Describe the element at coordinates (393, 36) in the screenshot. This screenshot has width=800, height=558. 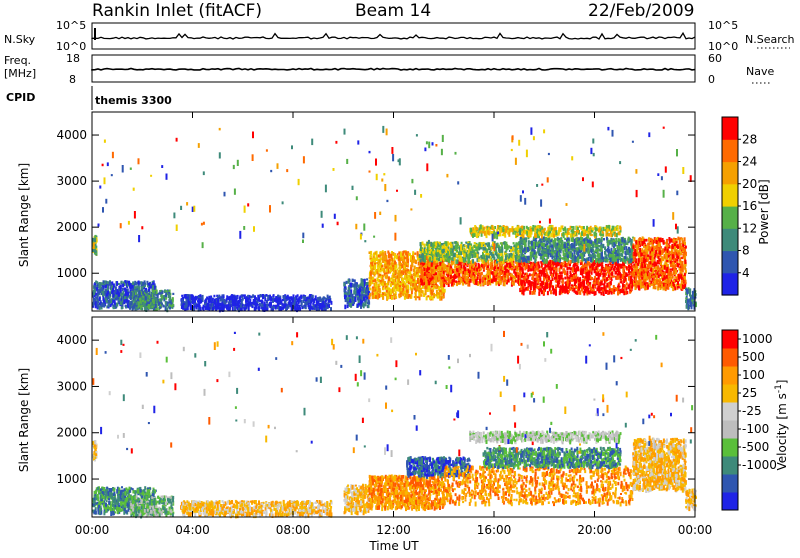
I see `nsky-line` at that location.